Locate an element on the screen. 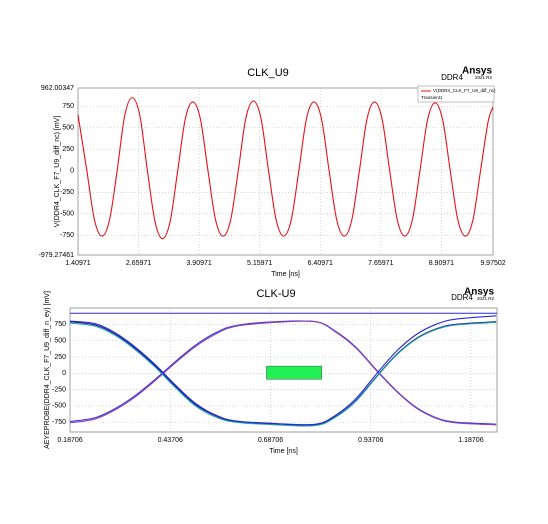  x-tick-label: 8.90971 is located at coordinates (441, 263).